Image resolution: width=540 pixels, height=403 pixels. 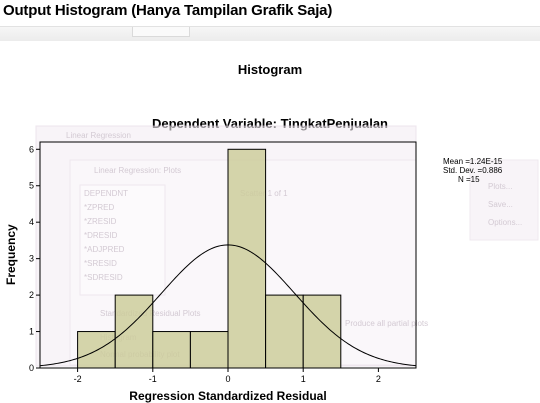 I want to click on y-tick-label: 5, so click(x=31, y=186).